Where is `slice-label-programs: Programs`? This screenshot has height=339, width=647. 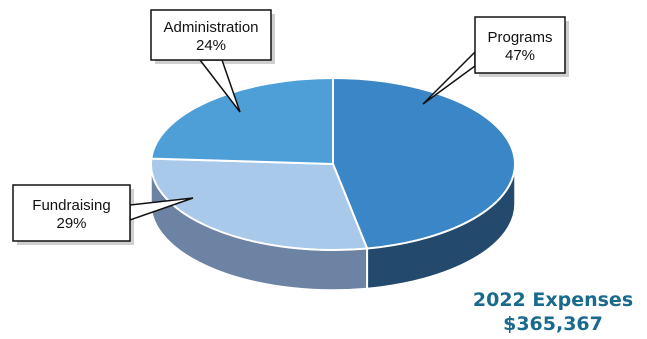
slice-label-programs: Programs is located at coordinates (519, 37).